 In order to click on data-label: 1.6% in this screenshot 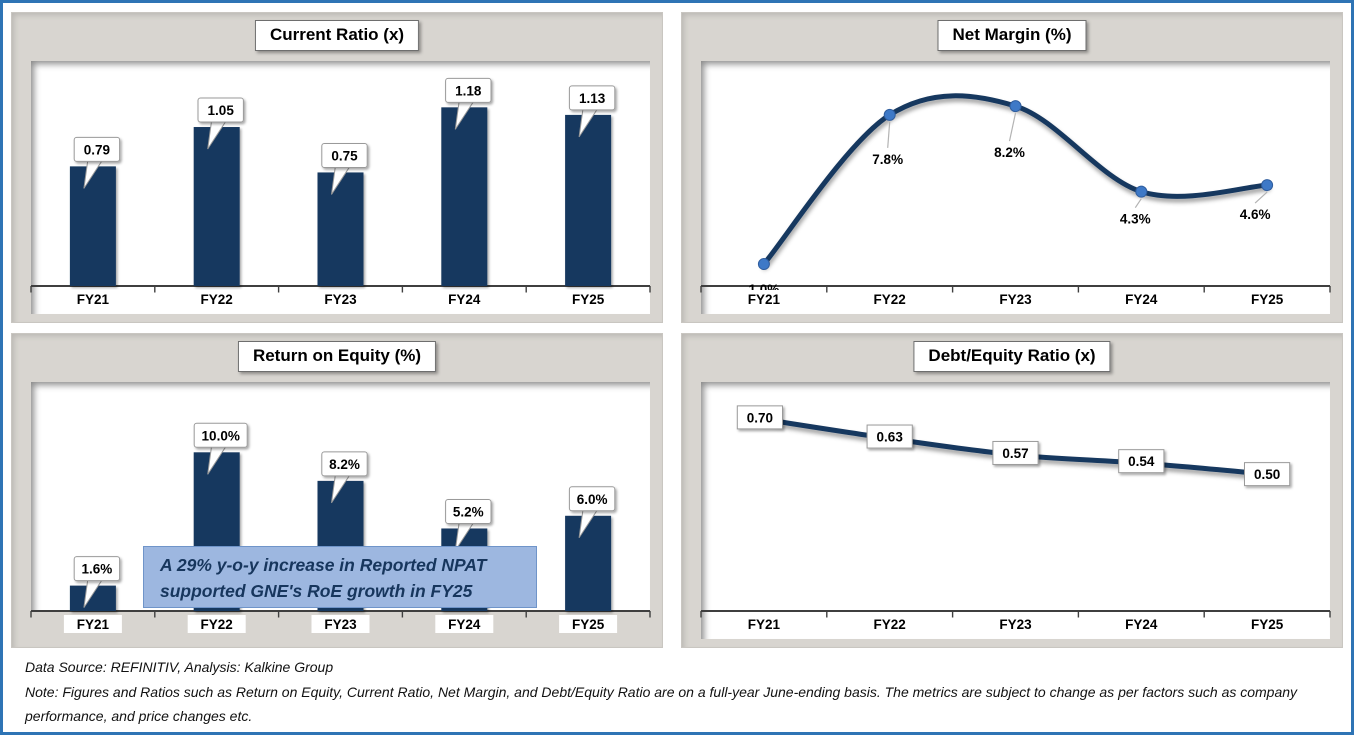, I will do `click(97, 569)`.